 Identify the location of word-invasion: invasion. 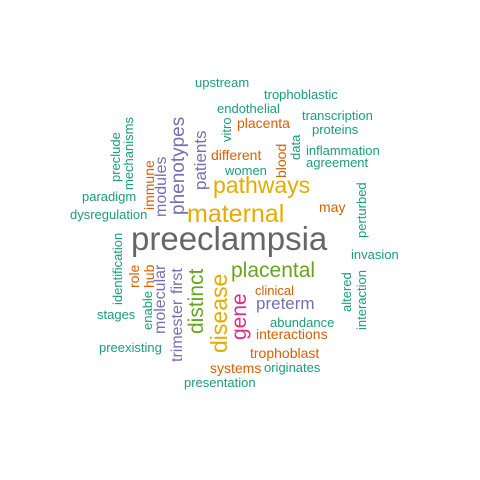
(375, 254).